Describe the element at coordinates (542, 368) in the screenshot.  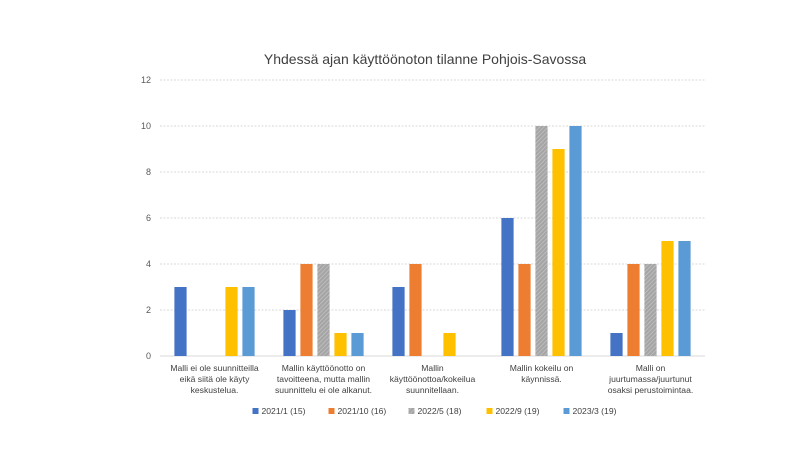
I see `category-label-line: Mallin kokeilu on` at that location.